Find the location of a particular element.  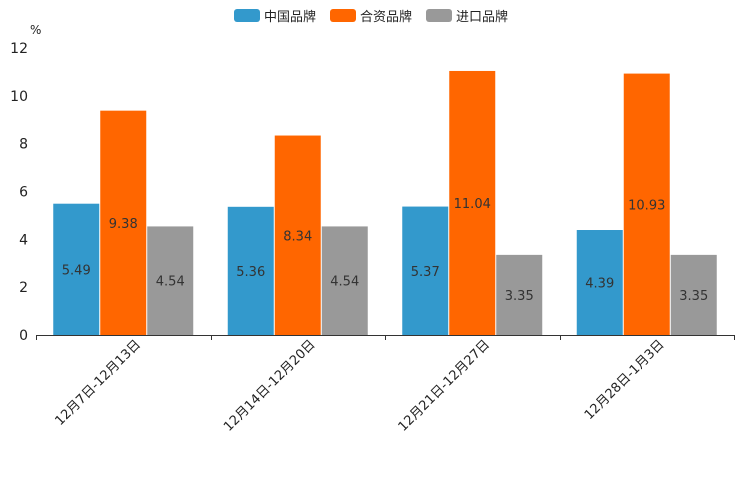

x-category-label: 12月28日-1月3日 is located at coordinates (625, 380).